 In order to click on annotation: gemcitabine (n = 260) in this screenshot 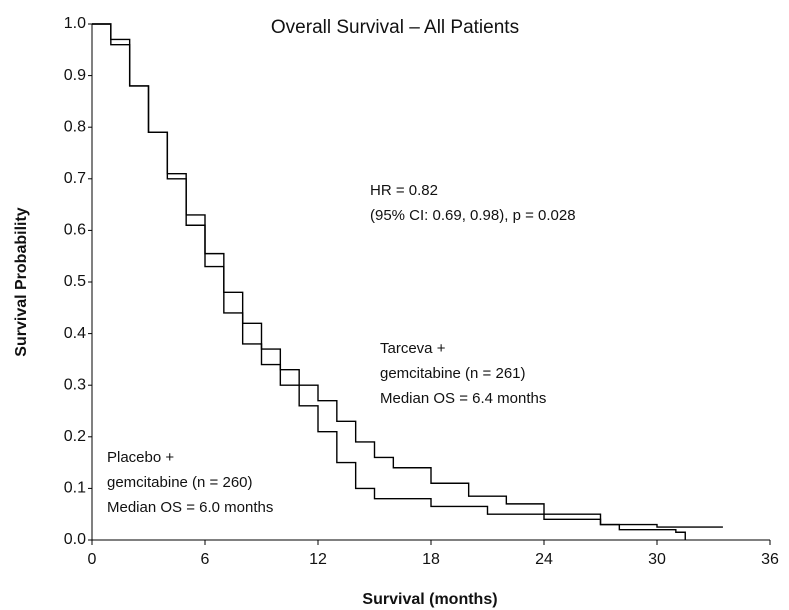, I will do `click(180, 482)`.